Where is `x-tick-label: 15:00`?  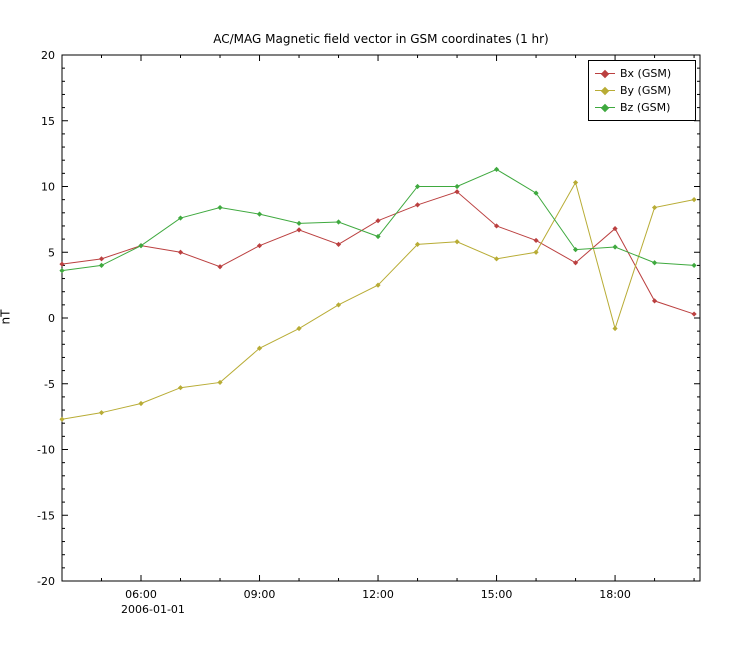
x-tick-label: 15:00 is located at coordinates (497, 594).